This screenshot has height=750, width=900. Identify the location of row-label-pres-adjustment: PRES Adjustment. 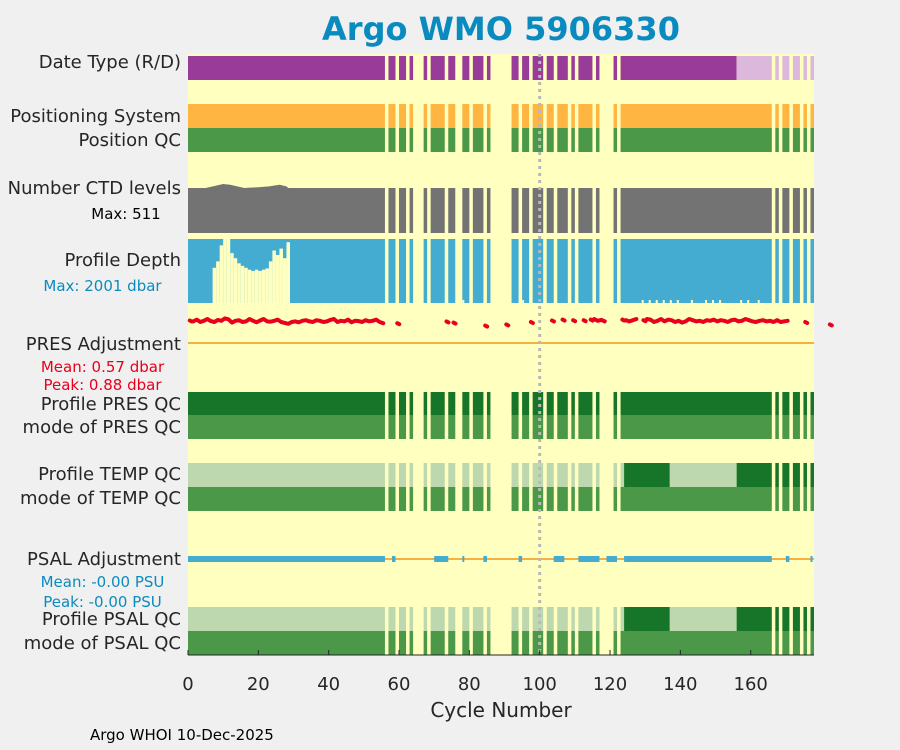
(103, 344).